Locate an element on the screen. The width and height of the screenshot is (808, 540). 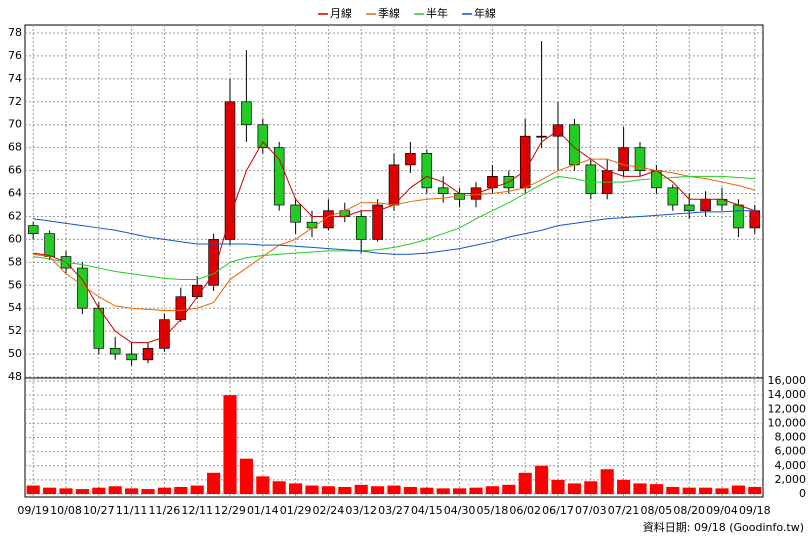
footer-note: 資料日期: 09/18 (Goodinfo.tw) is located at coordinates (723, 527).